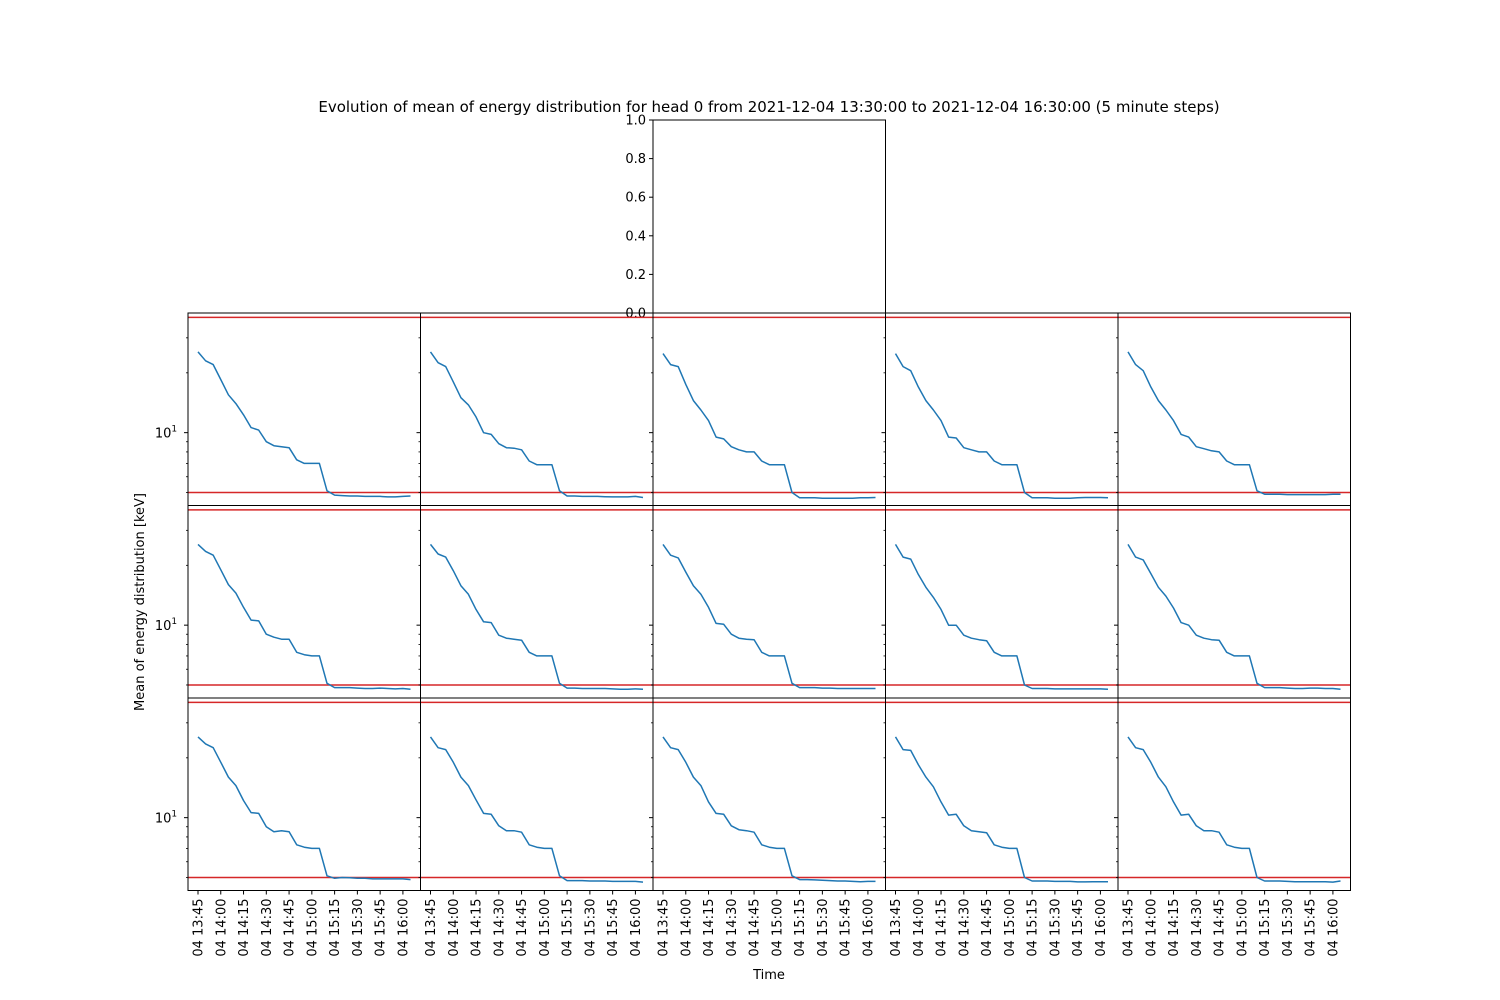 This screenshot has width=1500, height=1000. Describe the element at coordinates (635, 159) in the screenshot. I see `empty-panel-y-tick-label: 0.8` at that location.